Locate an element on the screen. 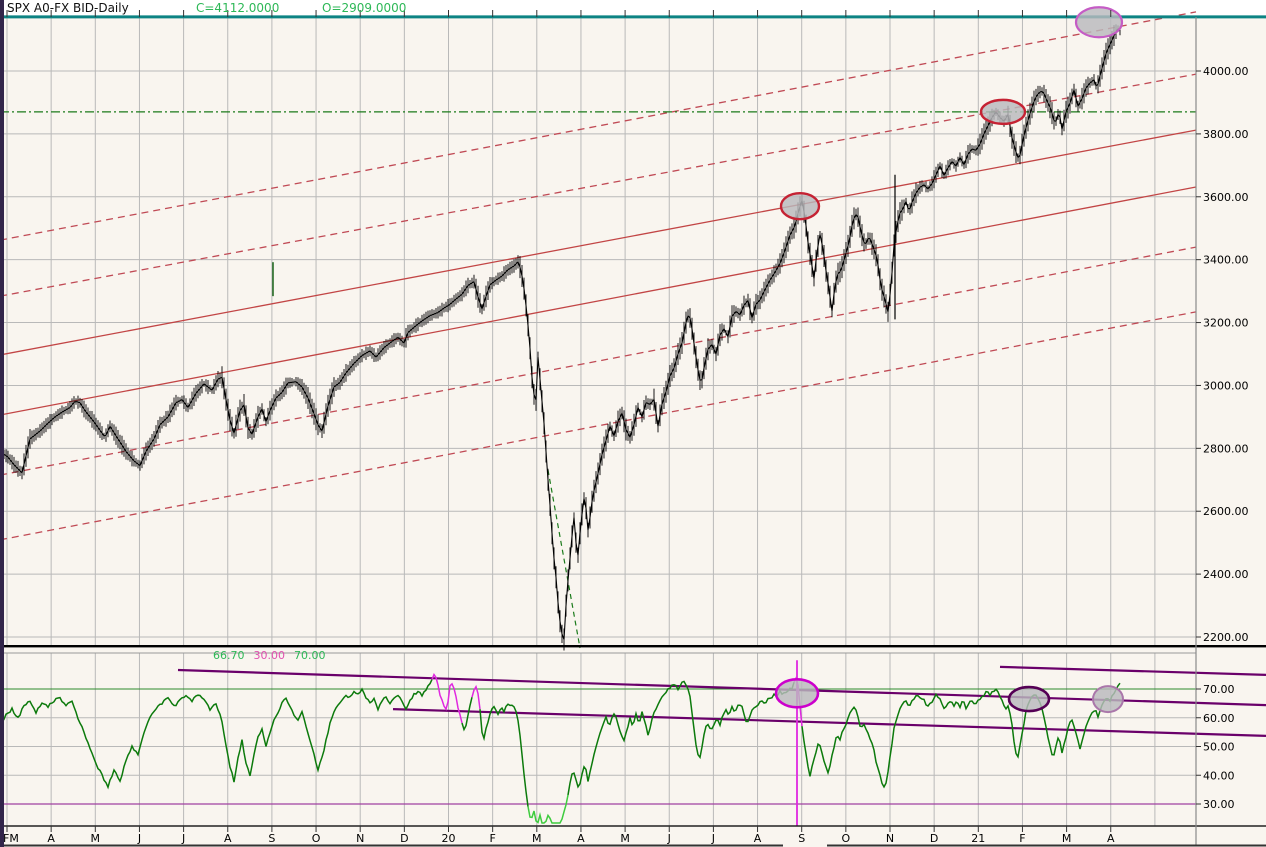 The height and width of the screenshot is (847, 1266). rsi-upper-level-label: 70.00 is located at coordinates (310, 655).